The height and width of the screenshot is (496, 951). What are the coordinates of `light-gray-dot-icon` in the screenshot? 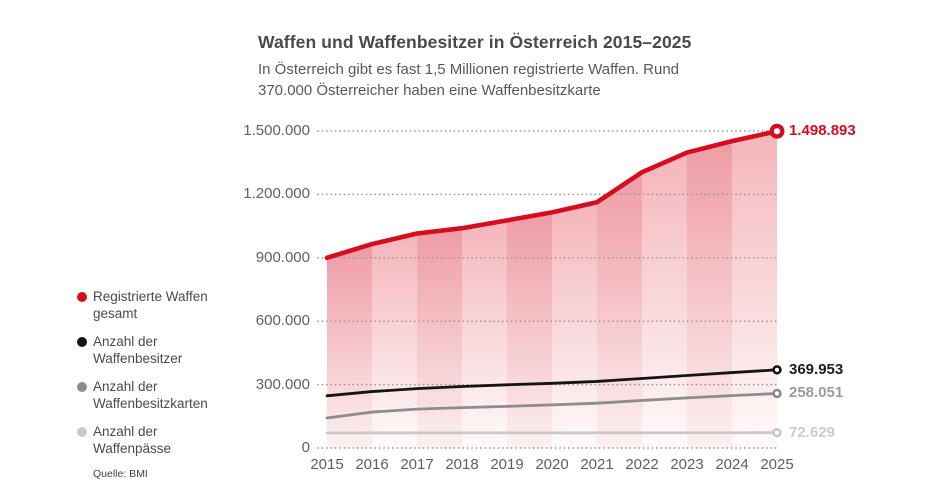 It's located at (82, 432).